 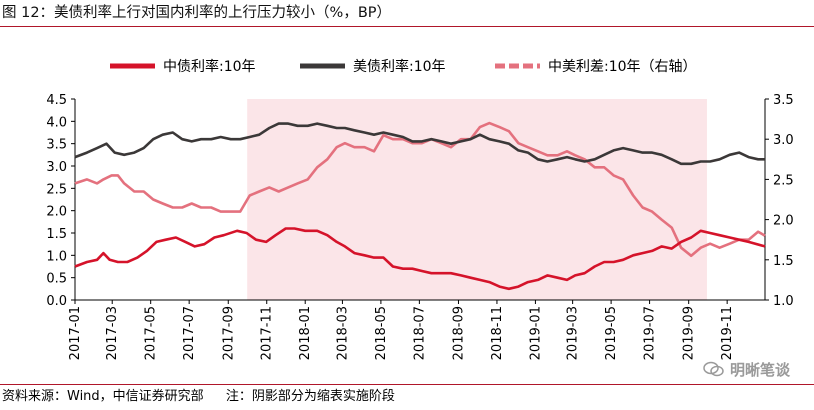 I want to click on x-tick-label: 2017-01, so click(x=75, y=333).